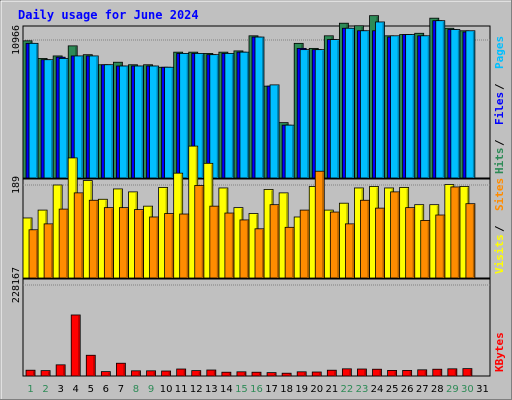 This screenshot has width=512, height=400. Describe the element at coordinates (437, 389) in the screenshot. I see `x-tick-day-28: 28` at that location.